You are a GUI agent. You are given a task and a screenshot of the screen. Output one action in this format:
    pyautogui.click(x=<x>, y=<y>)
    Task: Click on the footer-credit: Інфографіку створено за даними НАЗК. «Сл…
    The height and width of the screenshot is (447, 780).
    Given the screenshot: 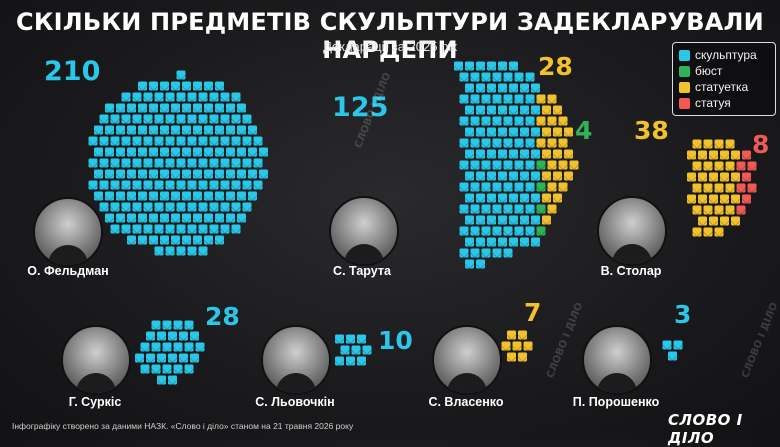 What is the action you would take?
    pyautogui.click(x=183, y=426)
    